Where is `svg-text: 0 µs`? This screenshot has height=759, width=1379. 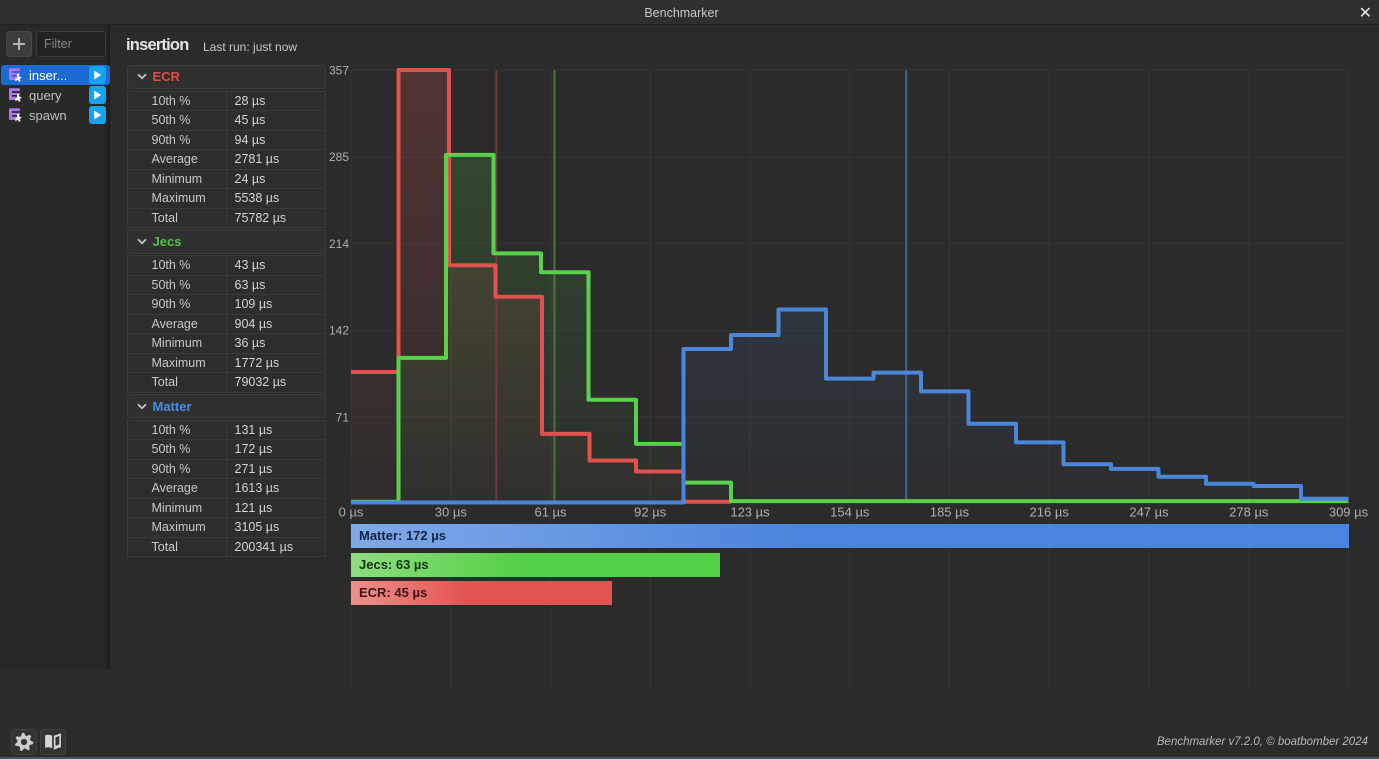 svg-text: 0 µs is located at coordinates (351, 512).